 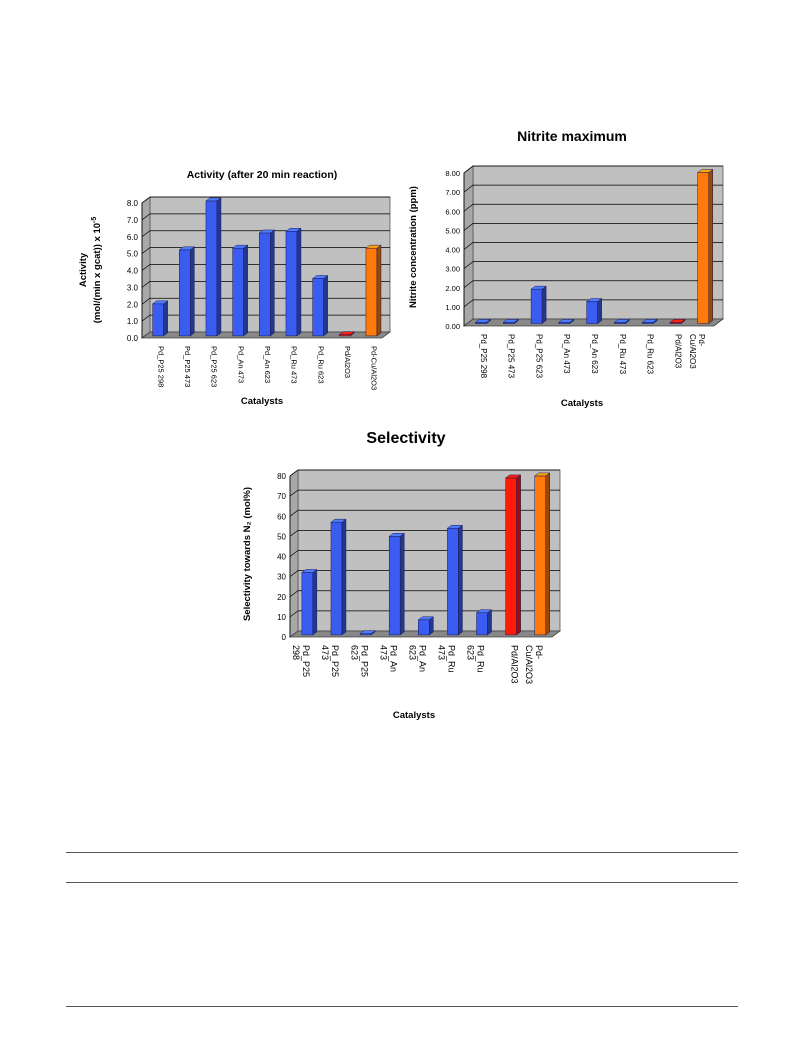 I want to click on x-tick-label: Pd_An473, so click(x=388, y=658).